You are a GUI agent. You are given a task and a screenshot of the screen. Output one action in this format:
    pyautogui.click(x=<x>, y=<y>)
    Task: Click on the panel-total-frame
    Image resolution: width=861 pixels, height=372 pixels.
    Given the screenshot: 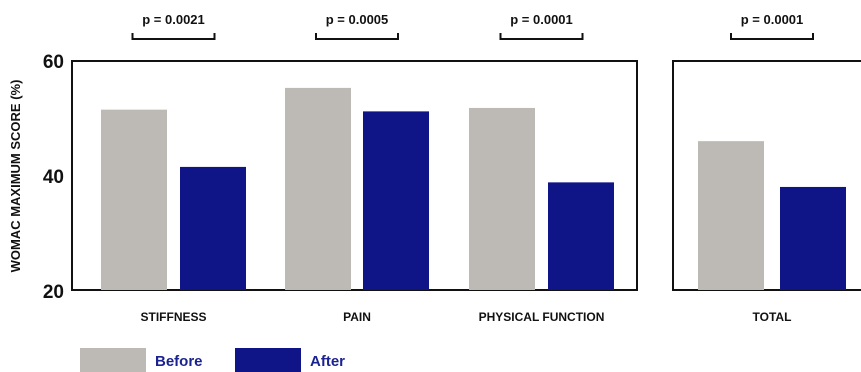 What is the action you would take?
    pyautogui.click(x=766, y=175)
    